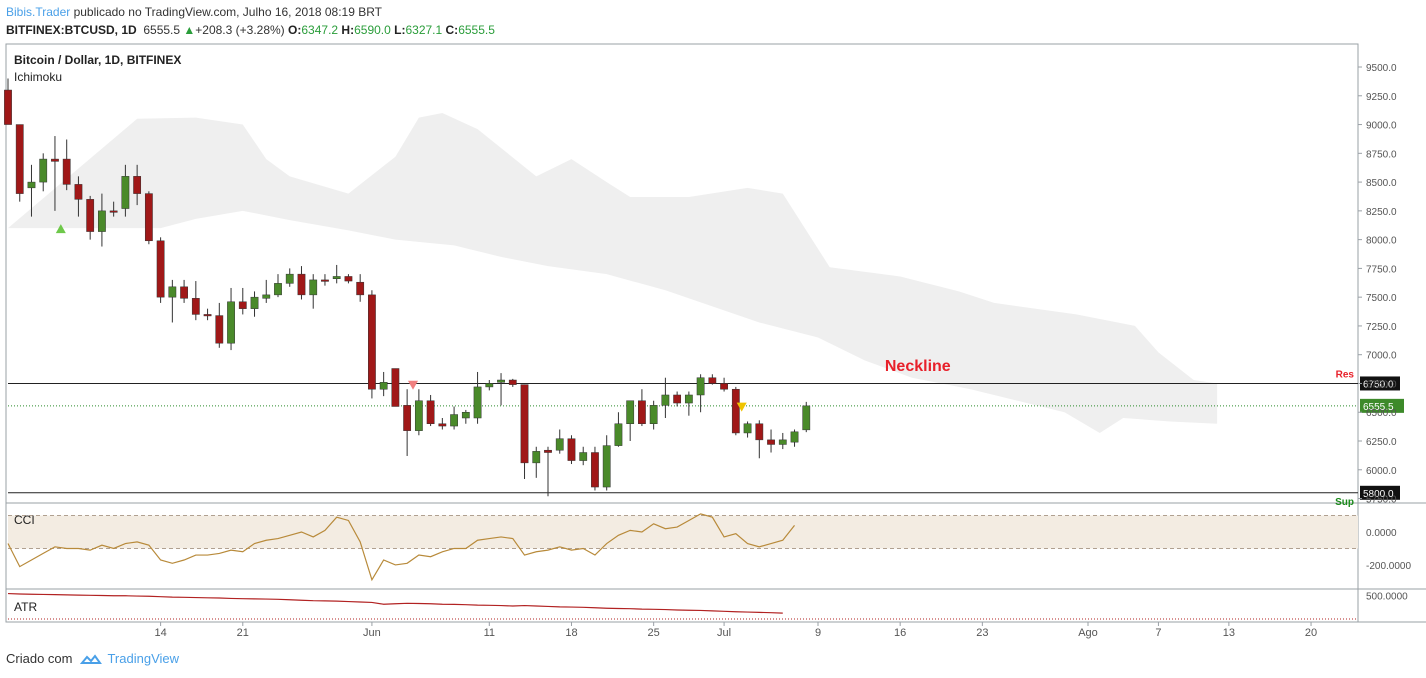 This screenshot has height=678, width=1426. What do you see at coordinates (1381, 154) in the screenshot?
I see `price-tick-label: 8750.0` at bounding box center [1381, 154].